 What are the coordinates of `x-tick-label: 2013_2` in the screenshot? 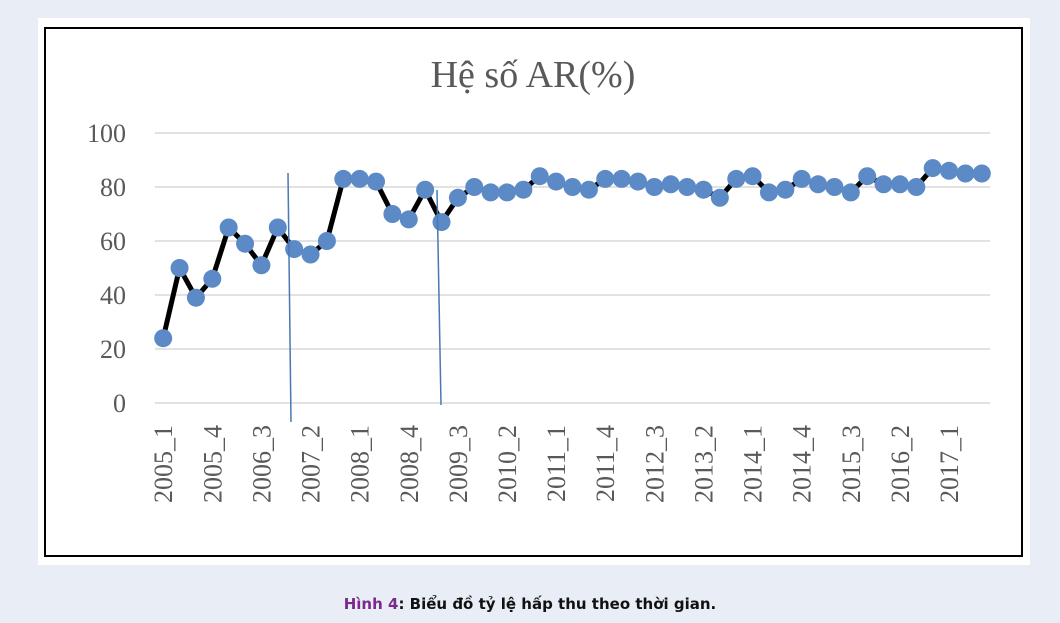 It's located at (703, 464).